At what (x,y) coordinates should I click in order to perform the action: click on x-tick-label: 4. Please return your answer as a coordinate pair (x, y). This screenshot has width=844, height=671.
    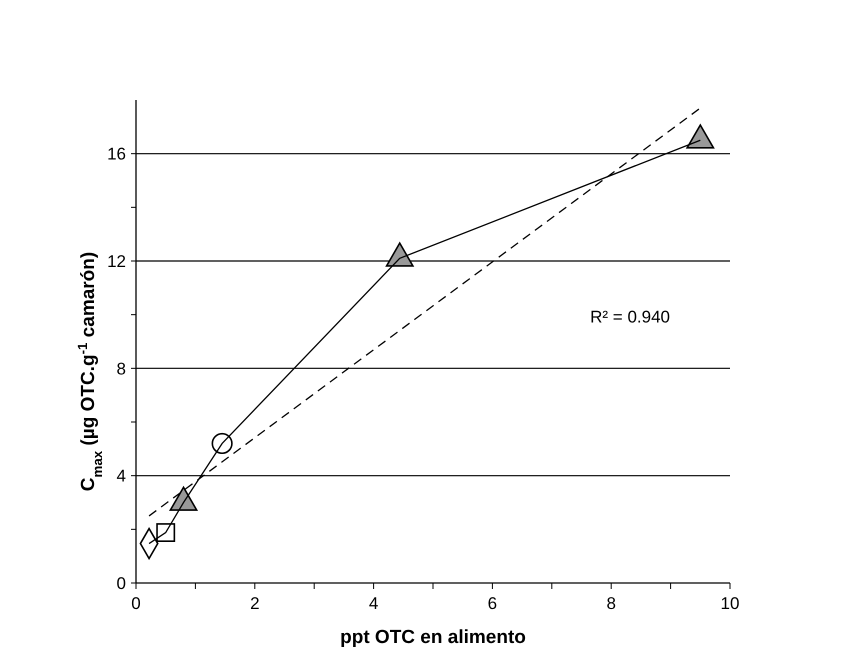
    Looking at the image, I should click on (373, 603).